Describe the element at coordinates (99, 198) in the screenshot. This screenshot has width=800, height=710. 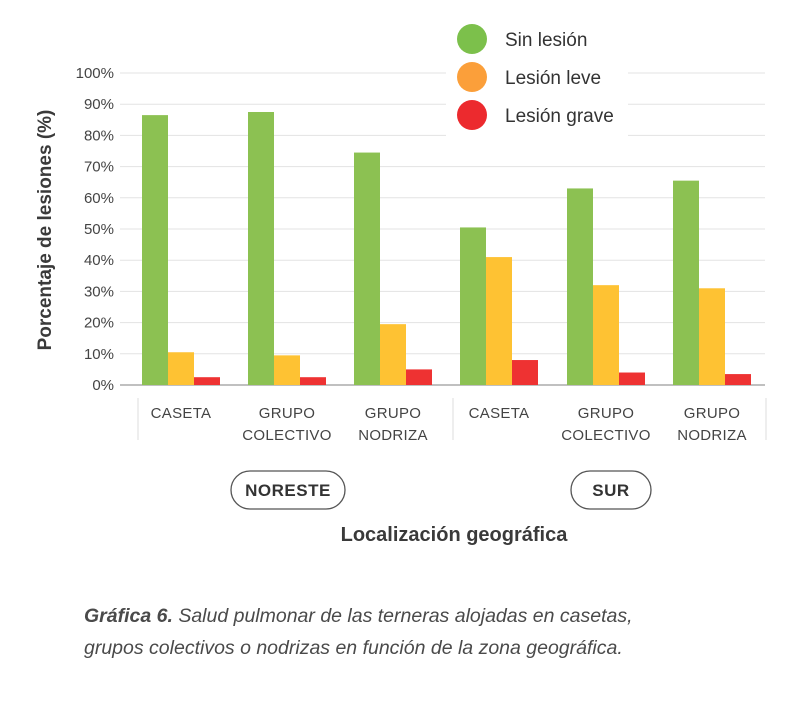
I see `y-tick-label: 60%` at that location.